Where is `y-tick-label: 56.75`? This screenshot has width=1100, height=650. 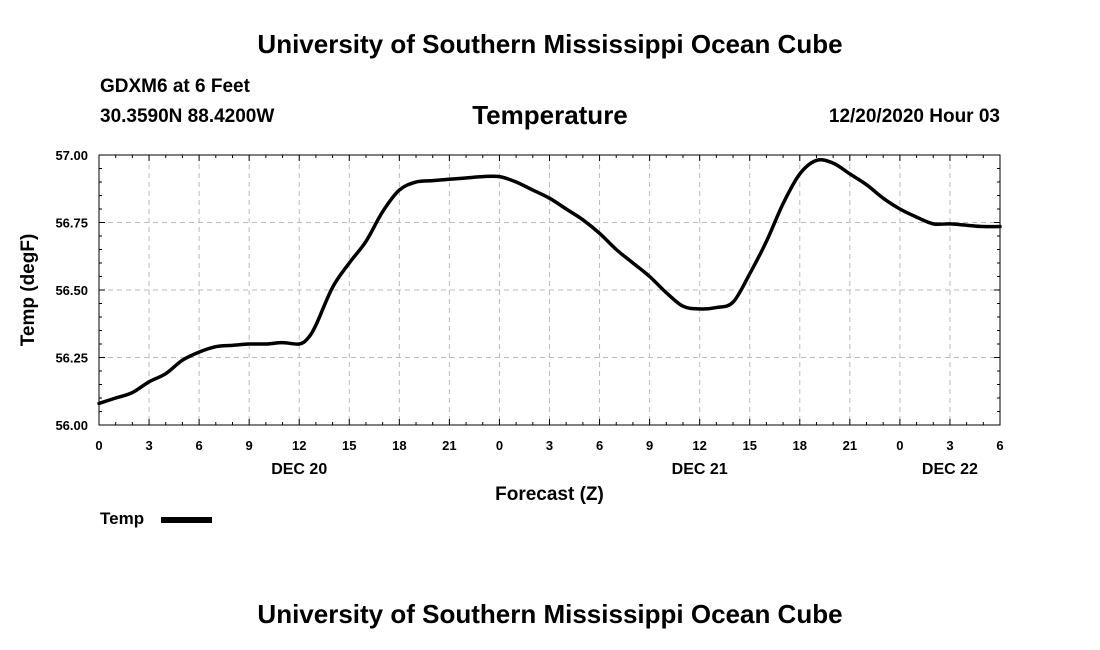
y-tick-label: 56.75 is located at coordinates (71, 223).